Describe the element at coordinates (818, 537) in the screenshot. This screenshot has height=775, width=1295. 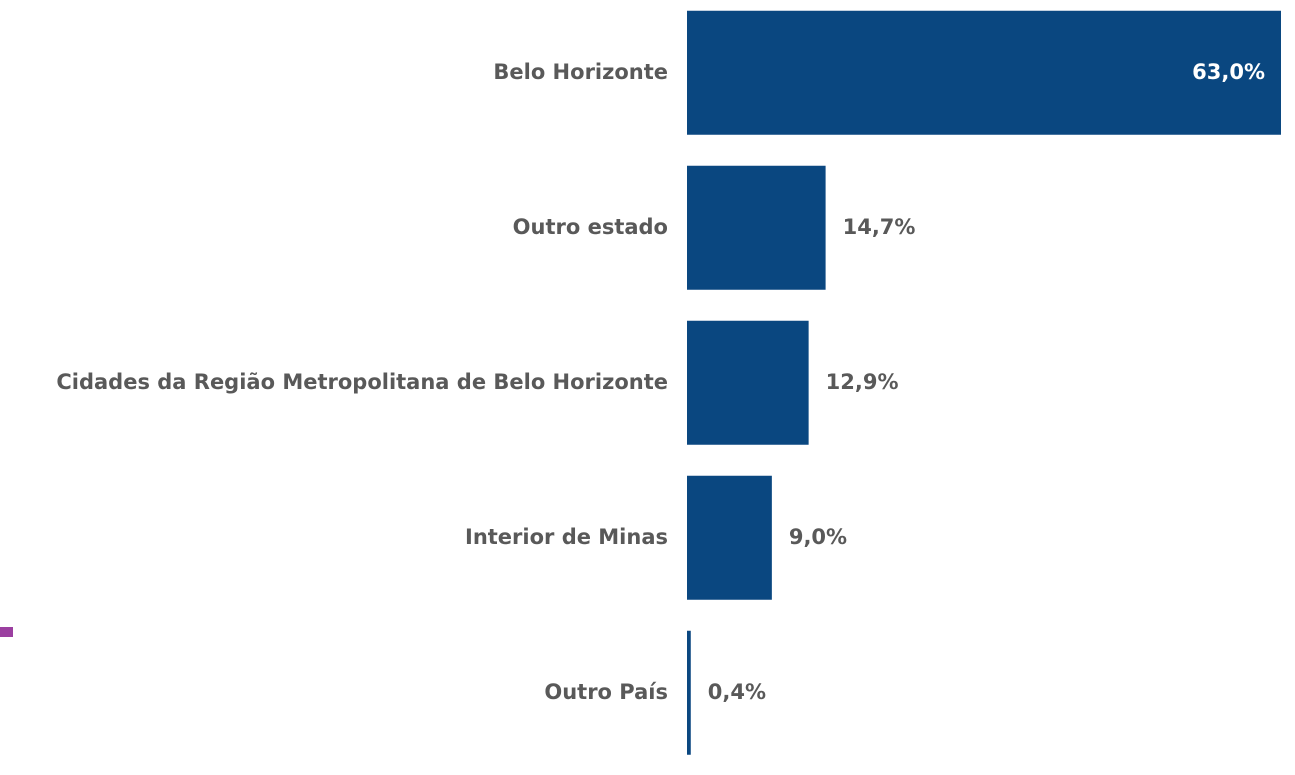
I see `value-label: 9,0%` at that location.